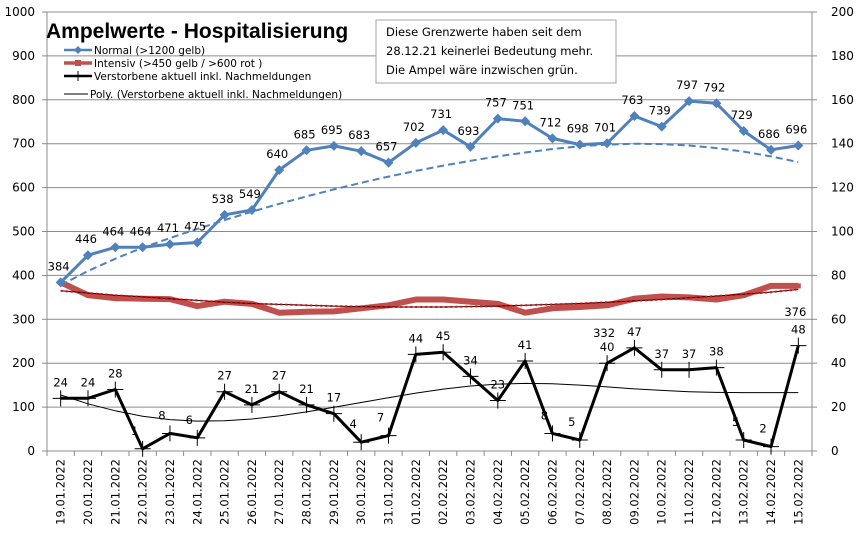 This screenshot has width=856, height=551. I want to click on data-label-verstorbene: 1, so click(134, 431).